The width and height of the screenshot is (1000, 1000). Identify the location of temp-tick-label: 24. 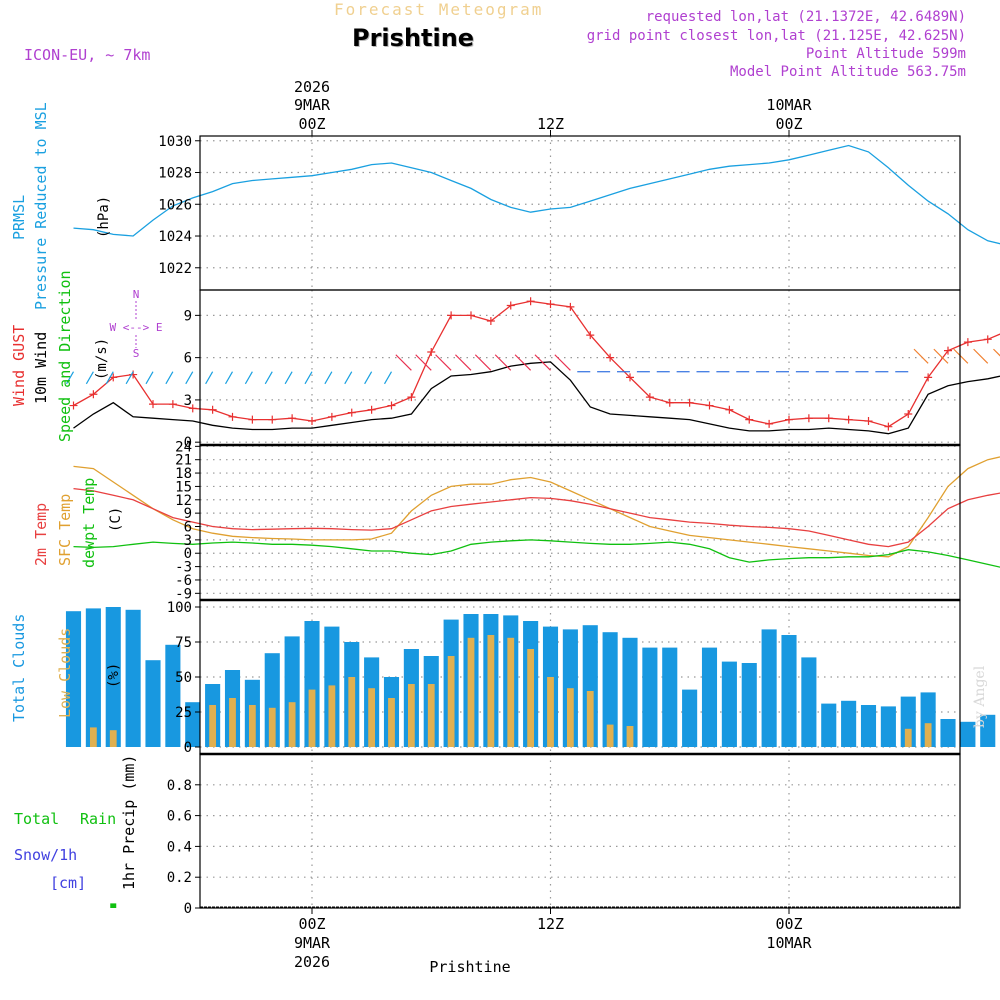
(183, 447).